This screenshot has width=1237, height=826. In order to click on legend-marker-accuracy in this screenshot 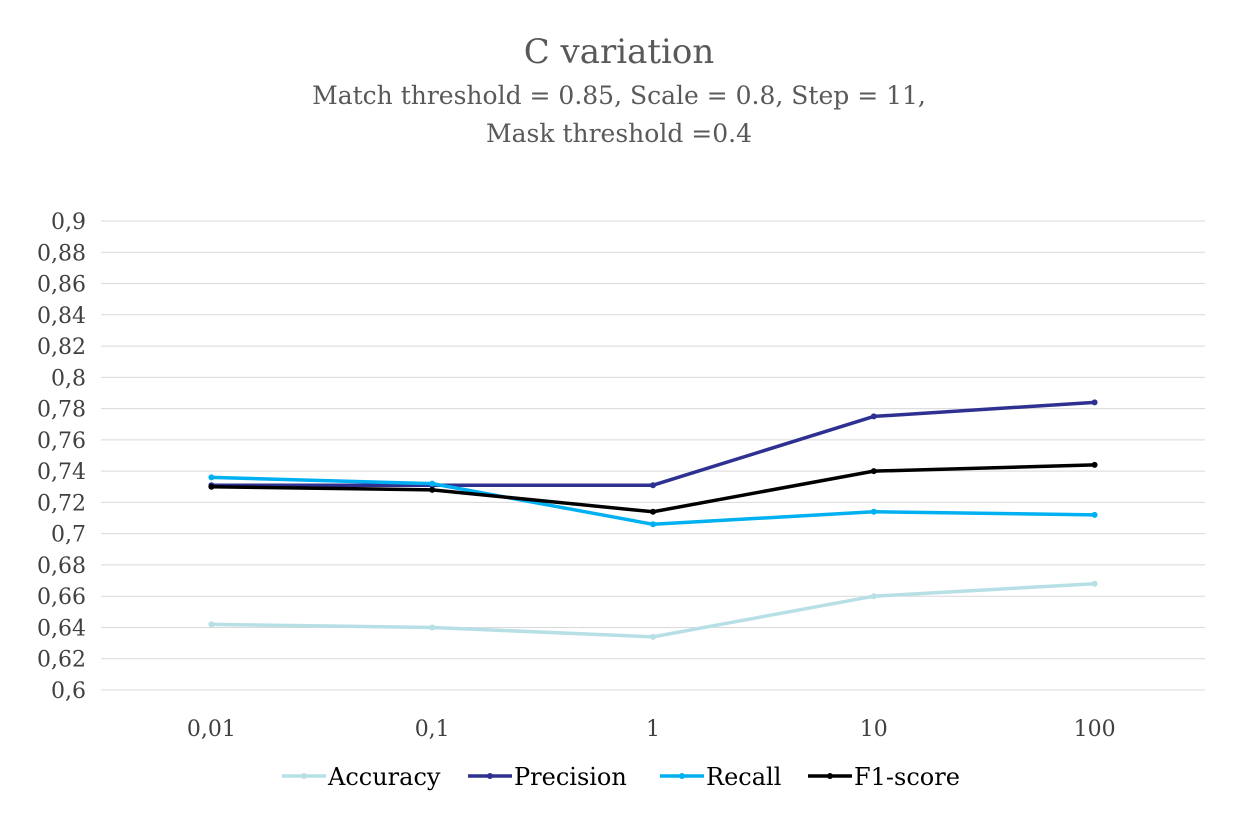, I will do `click(304, 776)`.